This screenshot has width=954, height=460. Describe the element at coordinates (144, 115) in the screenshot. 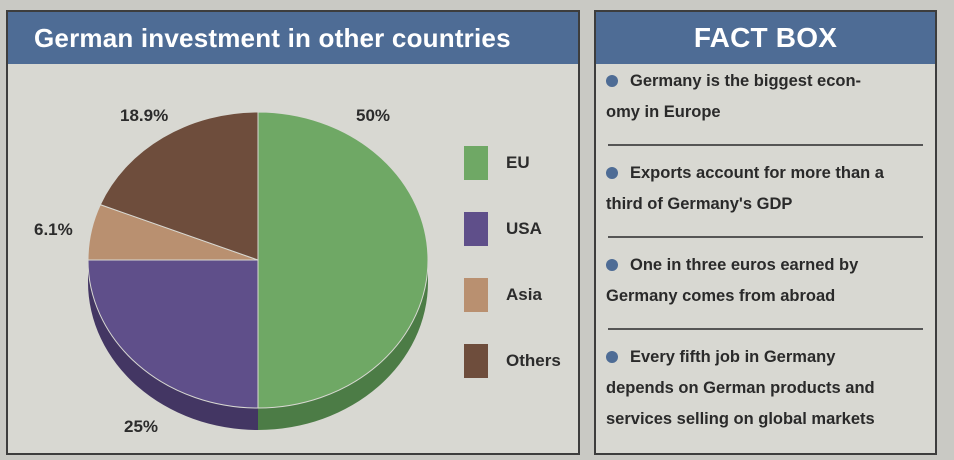

I see `slice-label-others: 18.9%` at that location.